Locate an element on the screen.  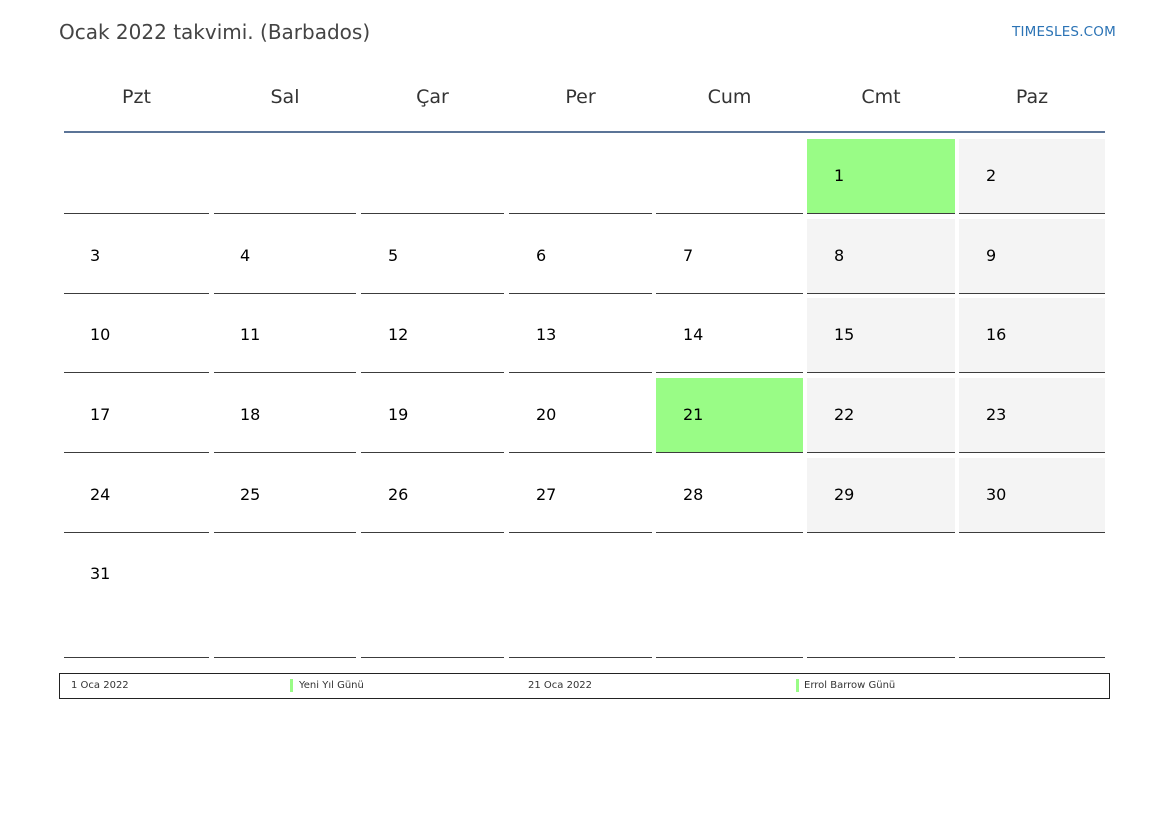
day-cell: 17 is located at coordinates (136, 415).